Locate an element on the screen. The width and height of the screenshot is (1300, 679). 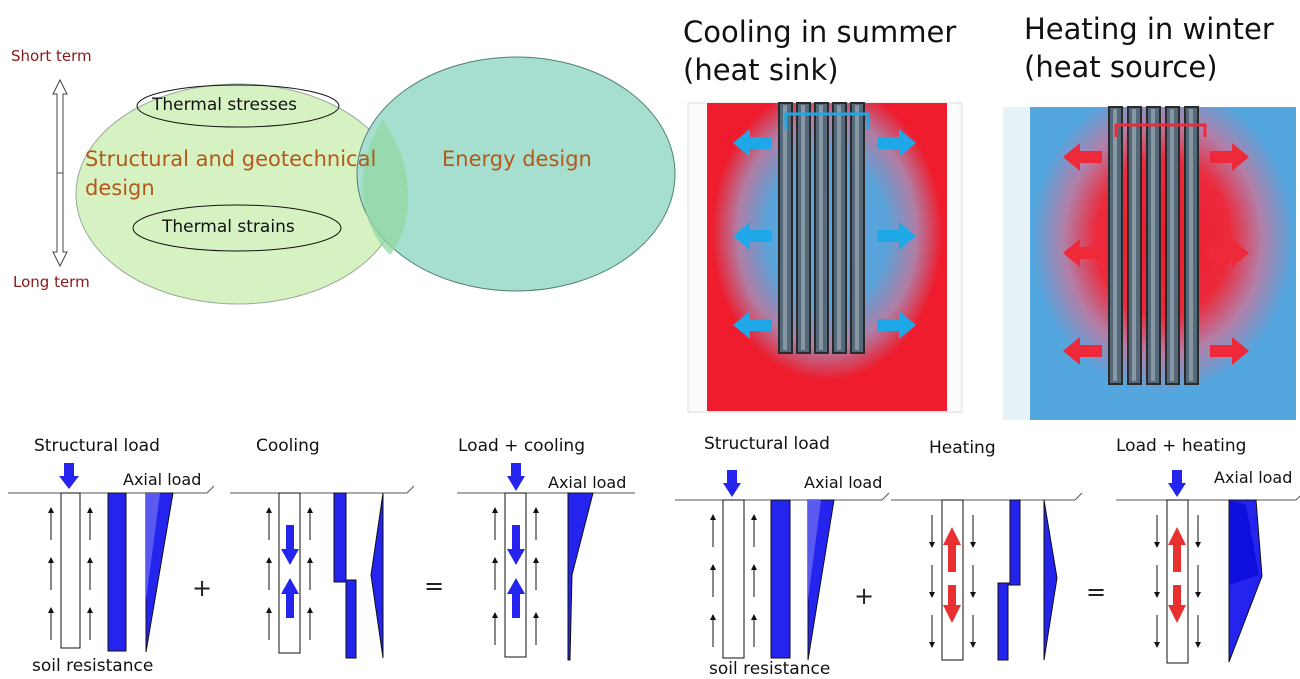
time-scale-arrow is located at coordinates (60, 173).